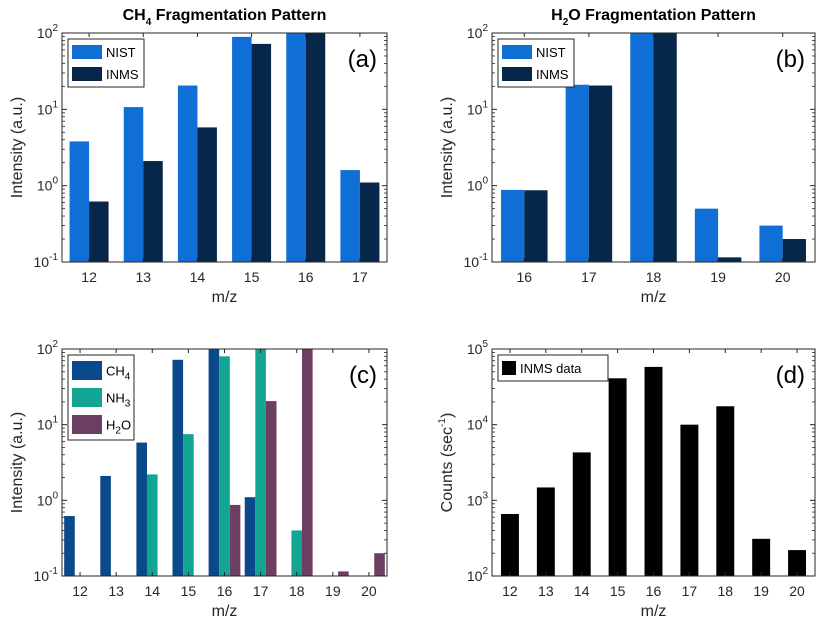  Describe the element at coordinates (478, 348) in the screenshot. I see `y-tick-label: 10⁵` at that location.